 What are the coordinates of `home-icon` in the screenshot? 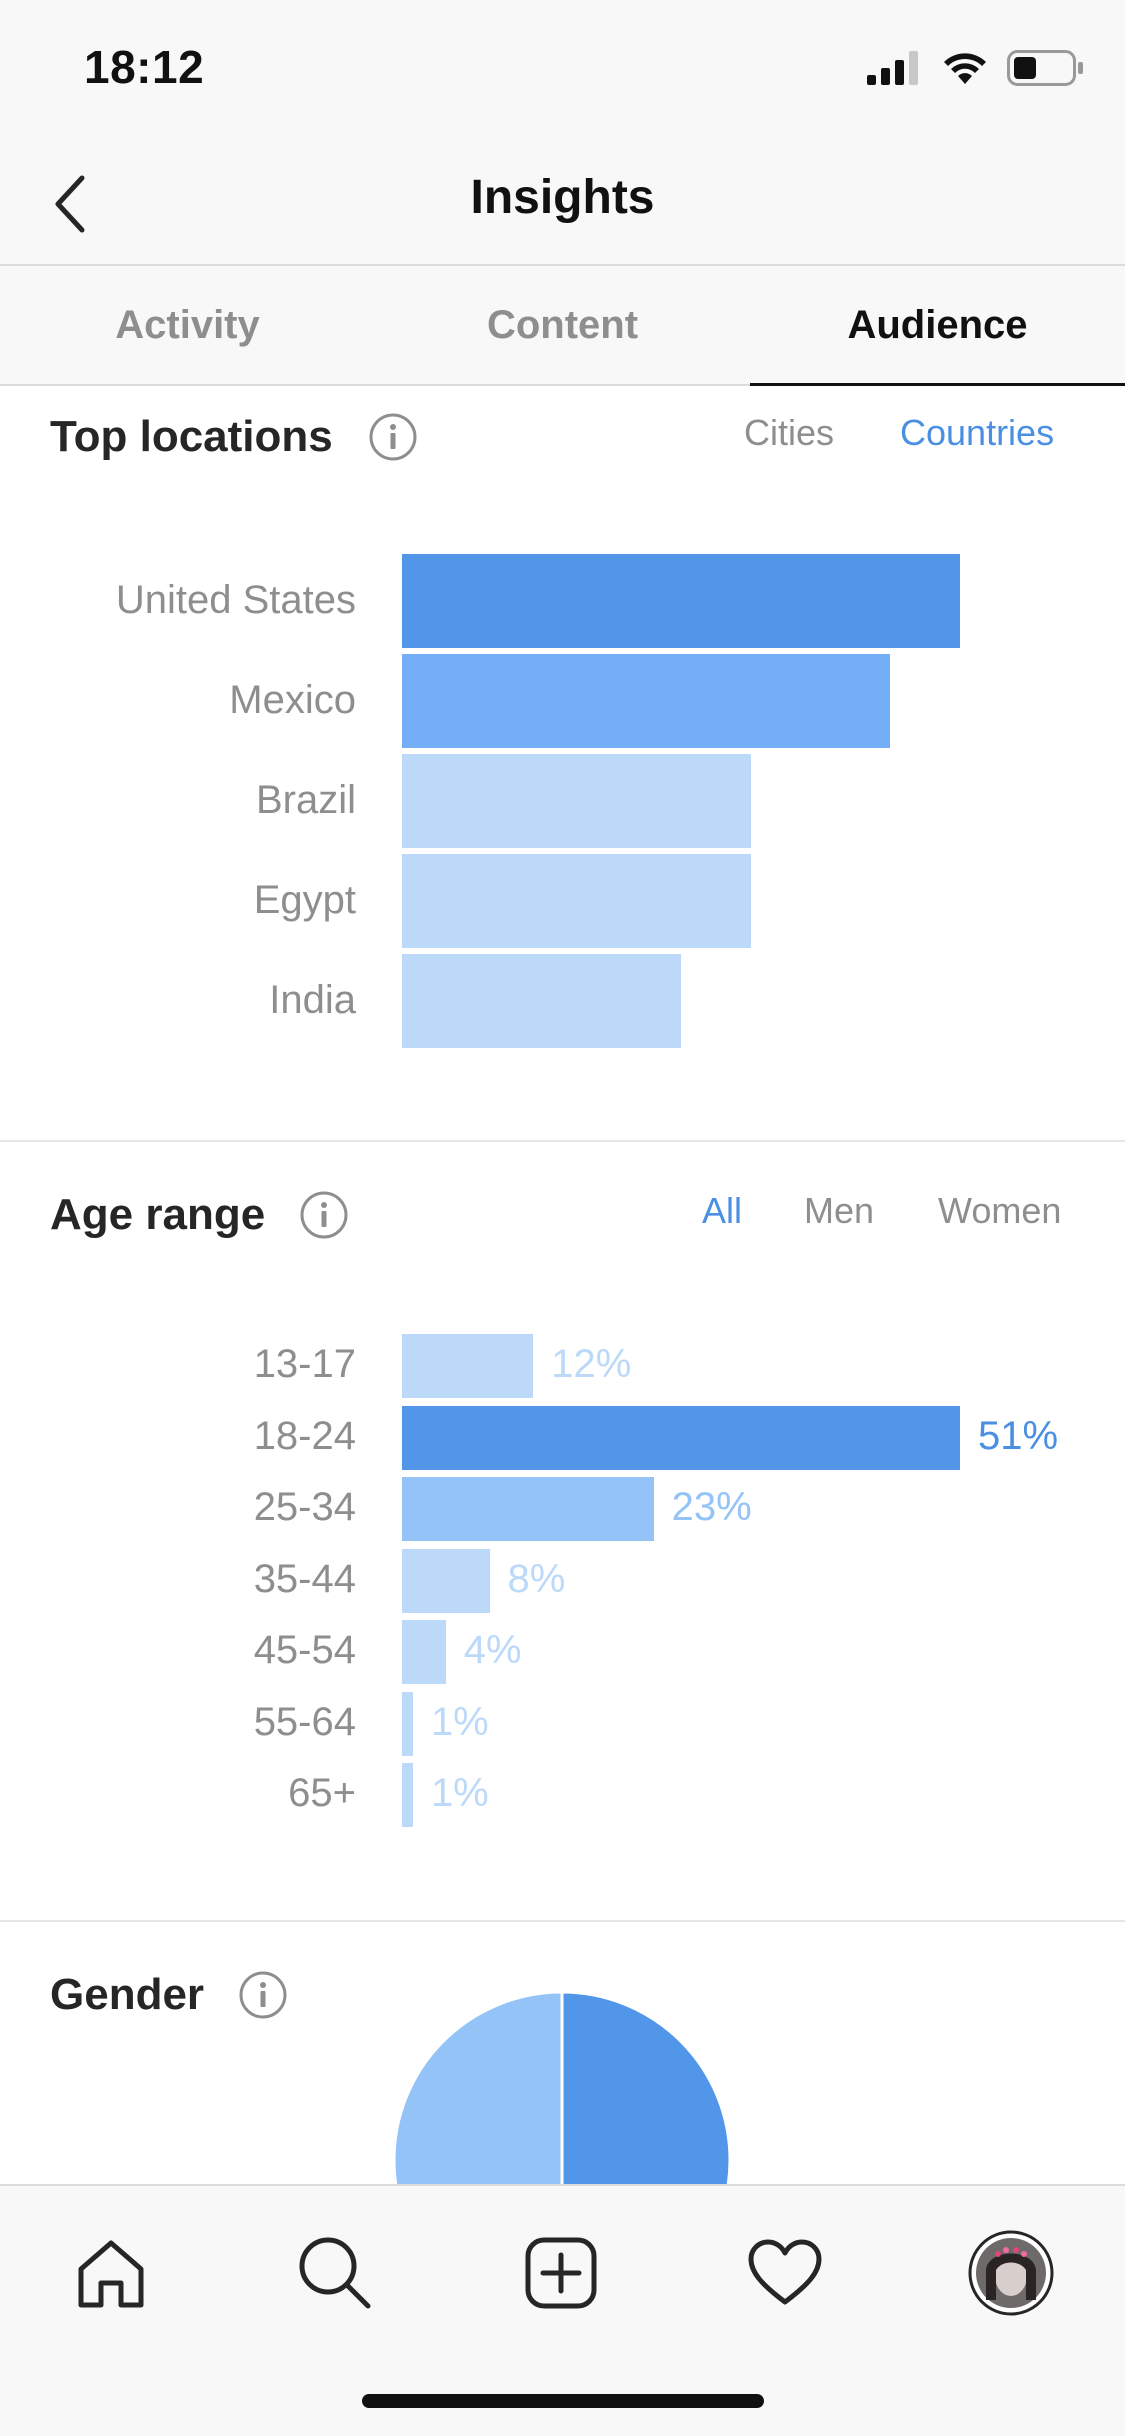 It's located at (111, 2274).